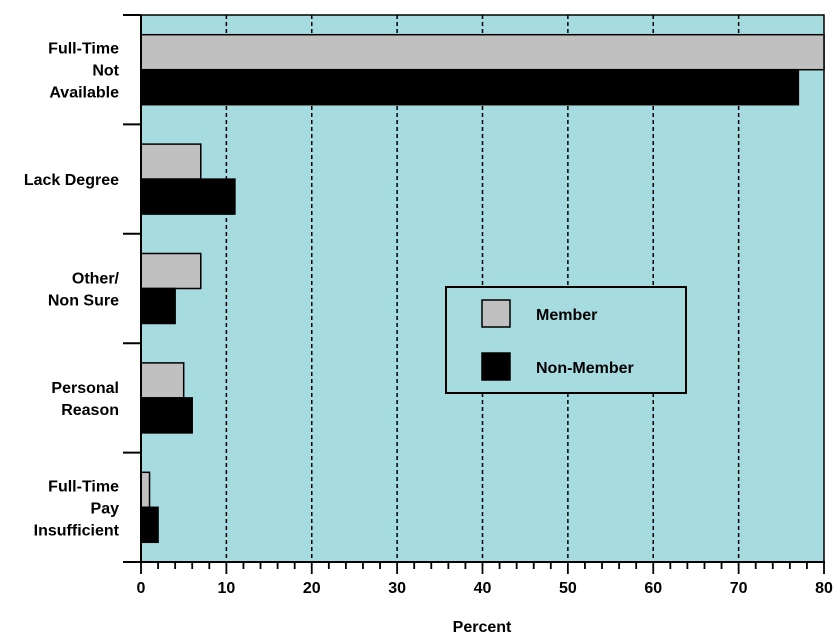 The image size is (835, 637). What do you see at coordinates (77, 508) in the screenshot?
I see `category-label: Full-Time Pay Insufficient` at bounding box center [77, 508].